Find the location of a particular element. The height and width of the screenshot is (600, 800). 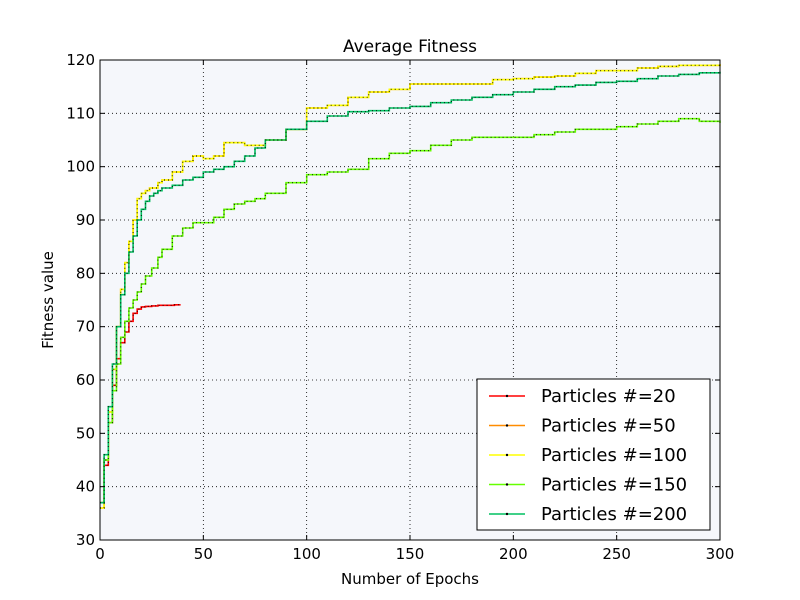

legend-label: Particles #=20 is located at coordinates (608, 396).